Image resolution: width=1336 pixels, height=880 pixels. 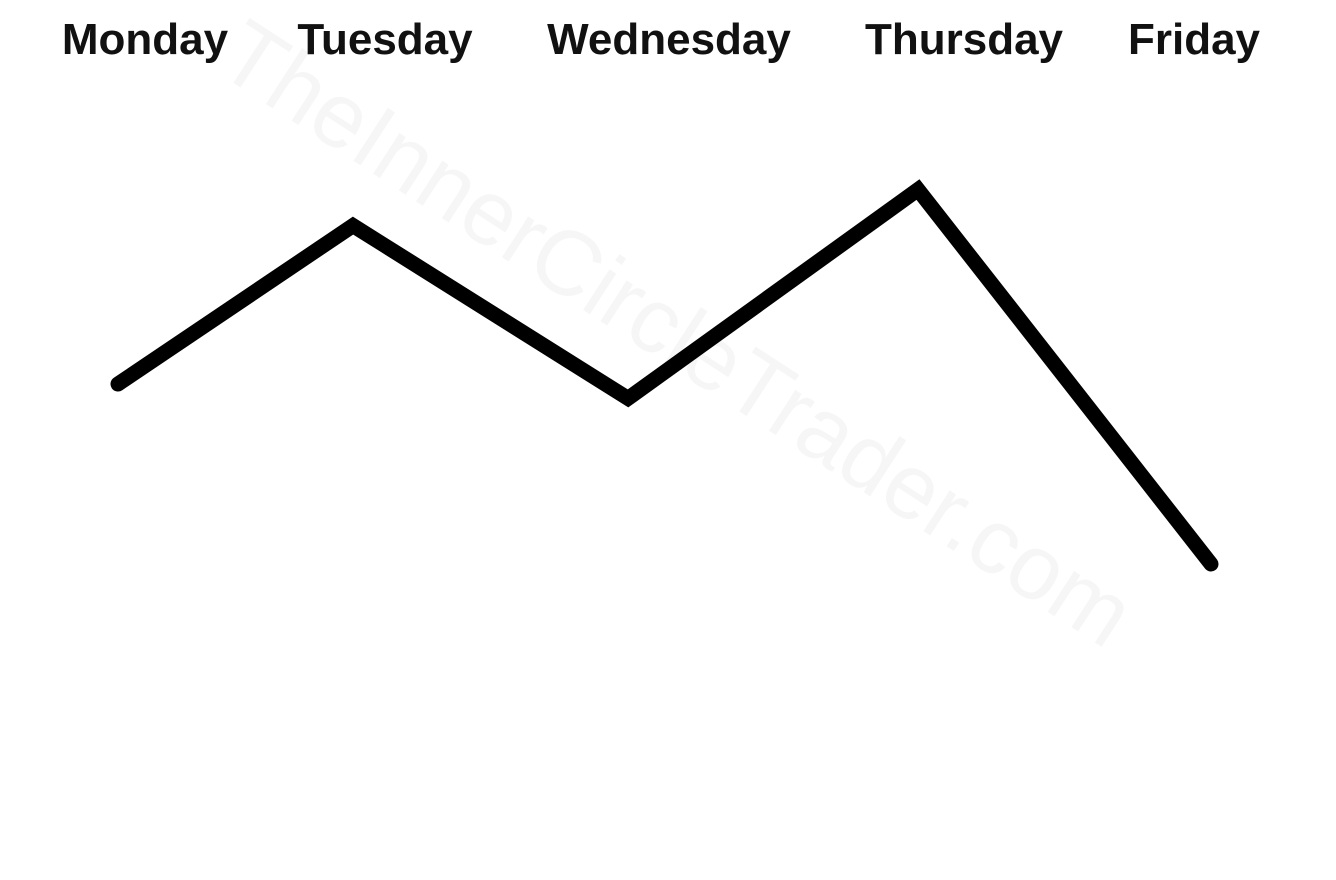 What do you see at coordinates (145, 39) in the screenshot?
I see `day-label-monday: Monday` at bounding box center [145, 39].